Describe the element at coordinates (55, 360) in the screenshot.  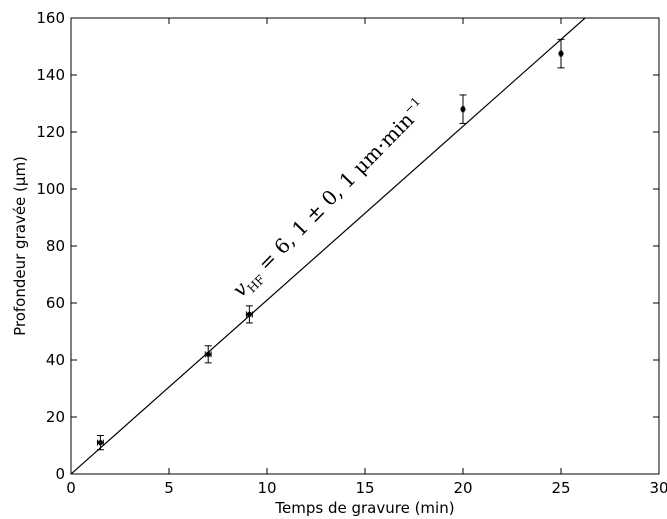
I see `y-tick-label: 40` at that location.